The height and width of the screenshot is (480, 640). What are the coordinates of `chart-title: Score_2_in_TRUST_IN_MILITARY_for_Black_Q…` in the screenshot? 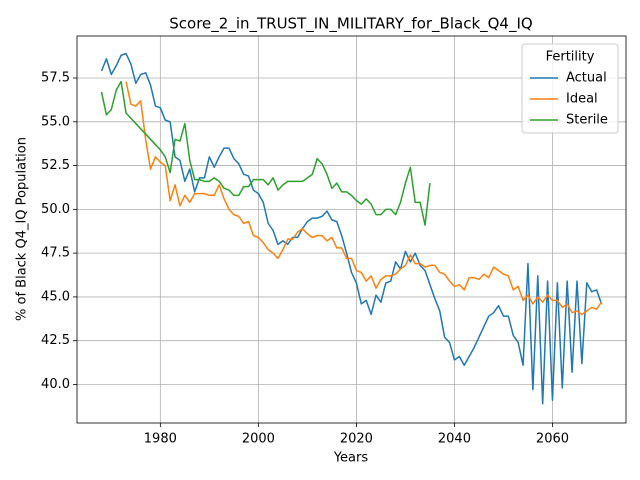 It's located at (350, 24).